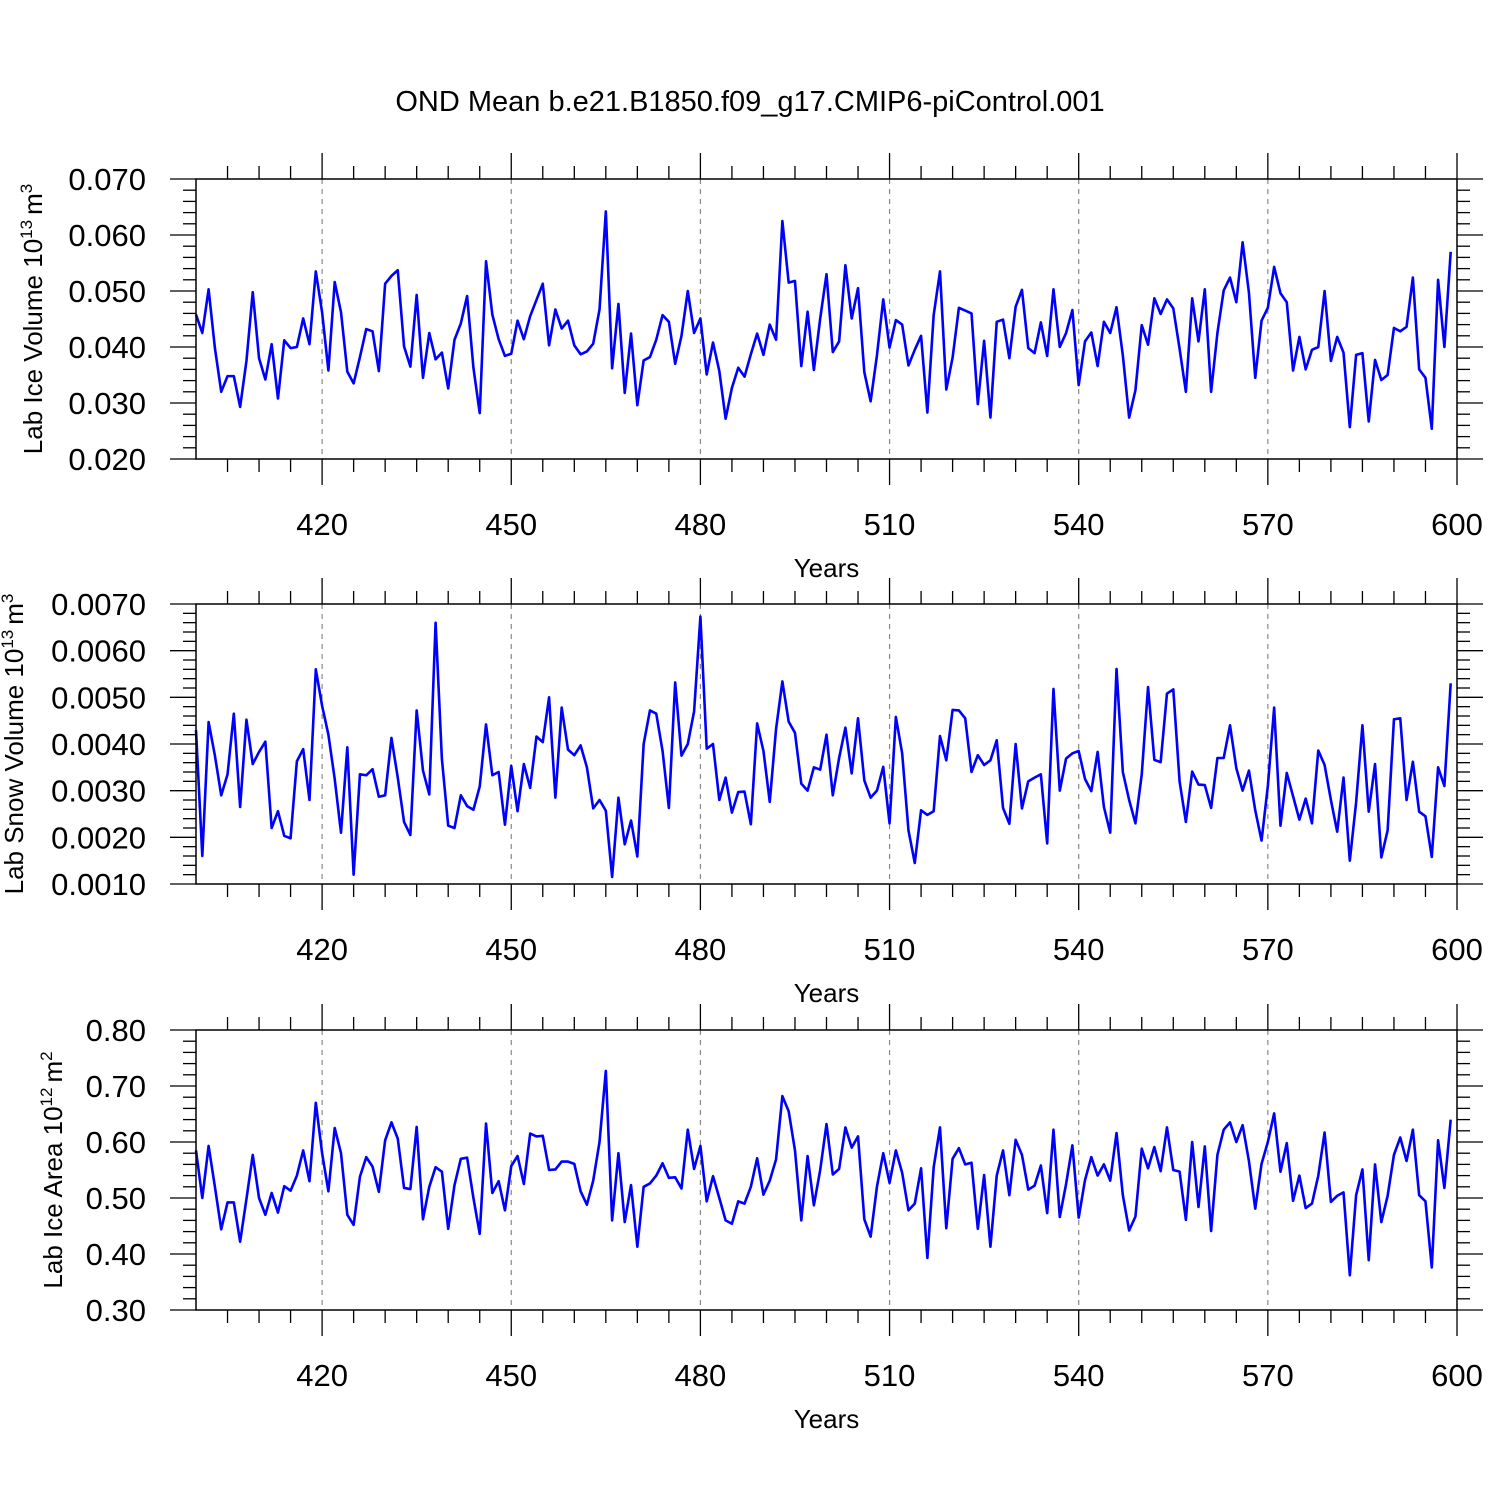 The image size is (1500, 1500). What do you see at coordinates (46, 1055) in the screenshot?
I see `y-axis-label-unit-exponent: 2` at bounding box center [46, 1055].